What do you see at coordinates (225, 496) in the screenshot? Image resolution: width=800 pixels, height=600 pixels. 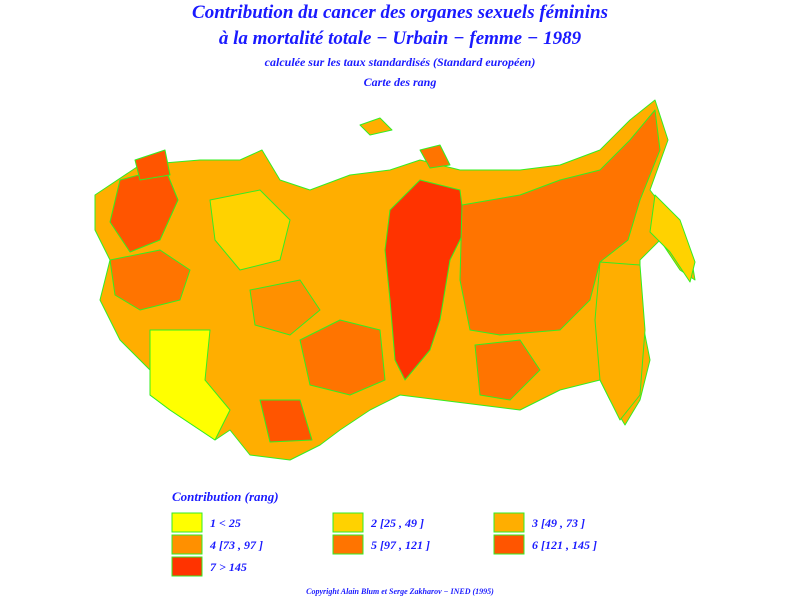 I see `legend-title: Contribution (rang)` at bounding box center [225, 496].